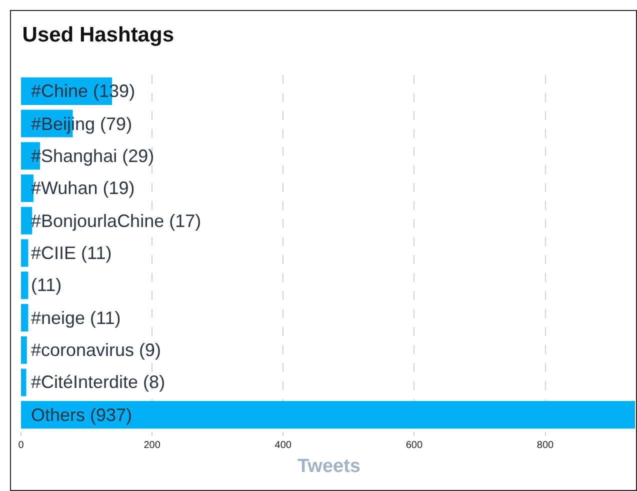 Image resolution: width=637 pixels, height=491 pixels. What do you see at coordinates (81, 415) in the screenshot?
I see `y-tick-label: Others (937)` at bounding box center [81, 415].